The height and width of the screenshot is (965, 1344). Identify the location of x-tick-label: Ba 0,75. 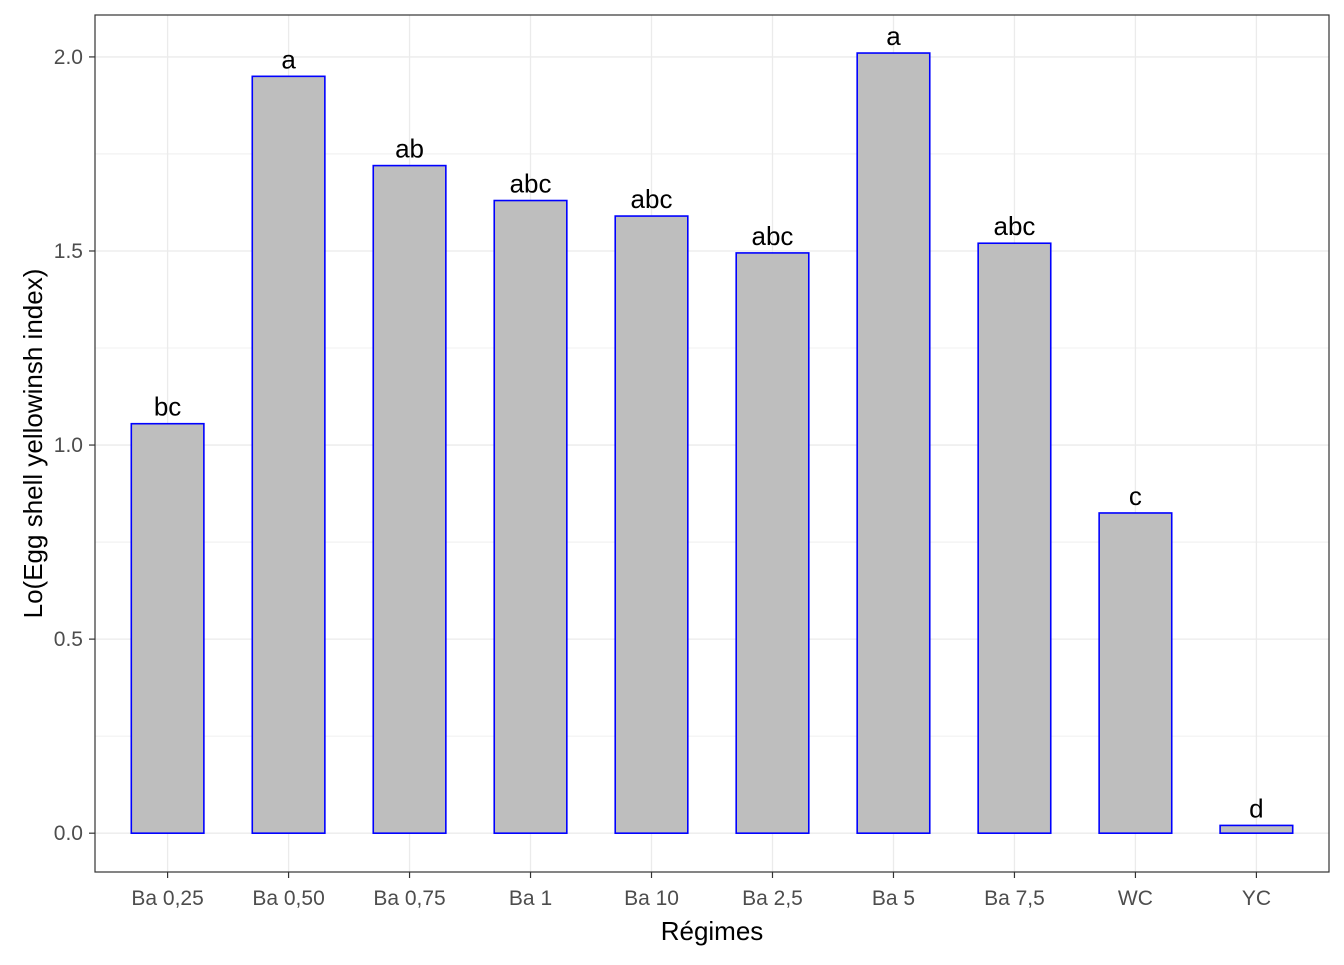
(409, 898).